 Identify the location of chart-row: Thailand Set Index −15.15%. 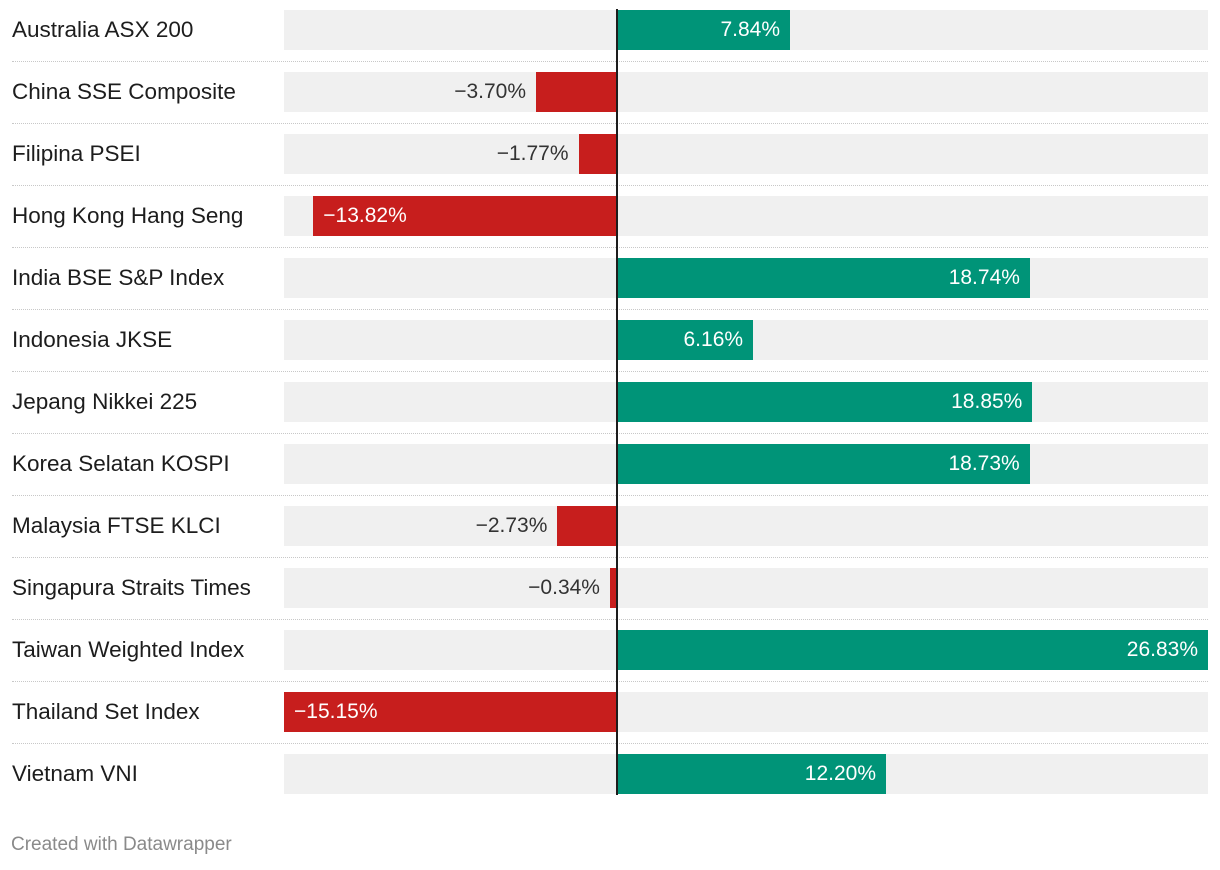
(610, 723).